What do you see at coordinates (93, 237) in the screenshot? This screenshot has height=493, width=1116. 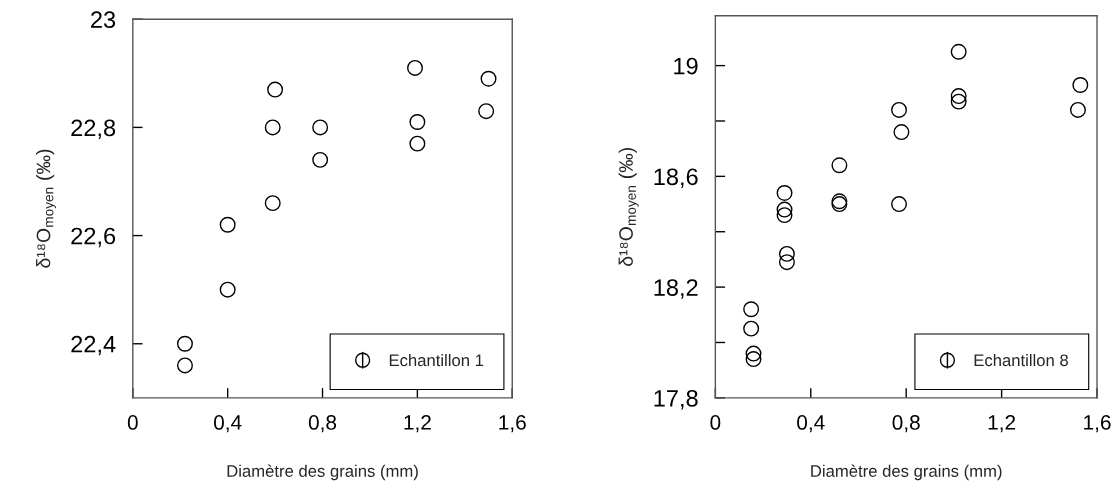 I see `y-tick-label: 22,6` at bounding box center [93, 237].